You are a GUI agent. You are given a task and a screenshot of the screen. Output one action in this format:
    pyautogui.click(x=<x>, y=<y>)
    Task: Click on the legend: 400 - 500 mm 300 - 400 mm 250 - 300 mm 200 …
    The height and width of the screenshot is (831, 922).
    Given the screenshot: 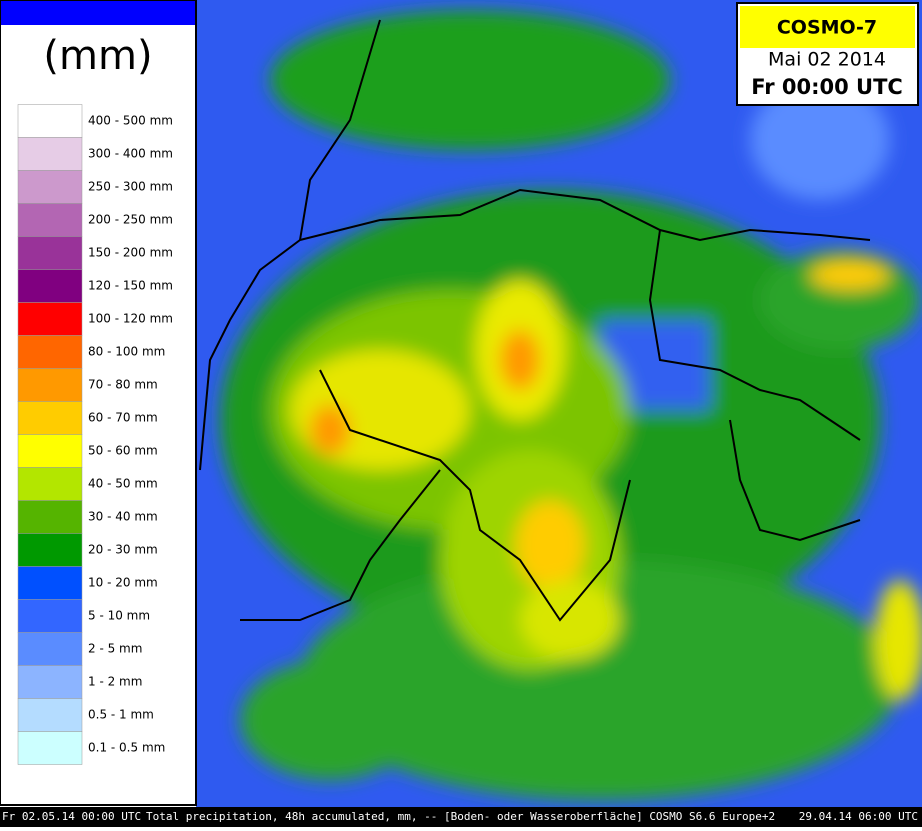 What is the action you would take?
    pyautogui.click(x=95, y=434)
    